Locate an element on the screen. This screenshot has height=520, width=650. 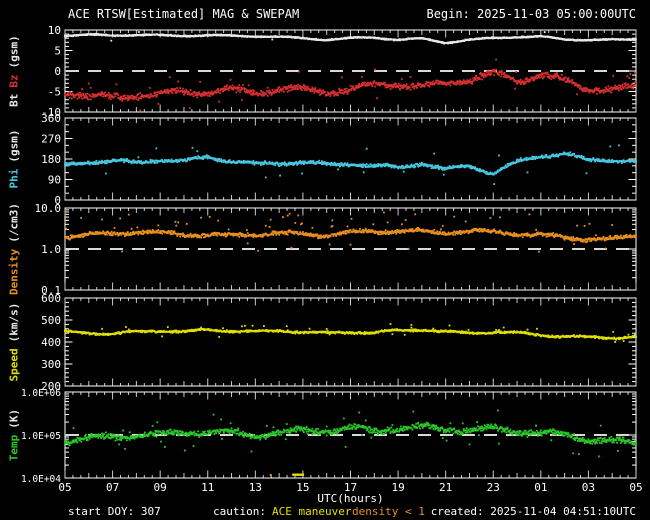
y-axis-label-part: Bz is located at coordinates (14, 81).